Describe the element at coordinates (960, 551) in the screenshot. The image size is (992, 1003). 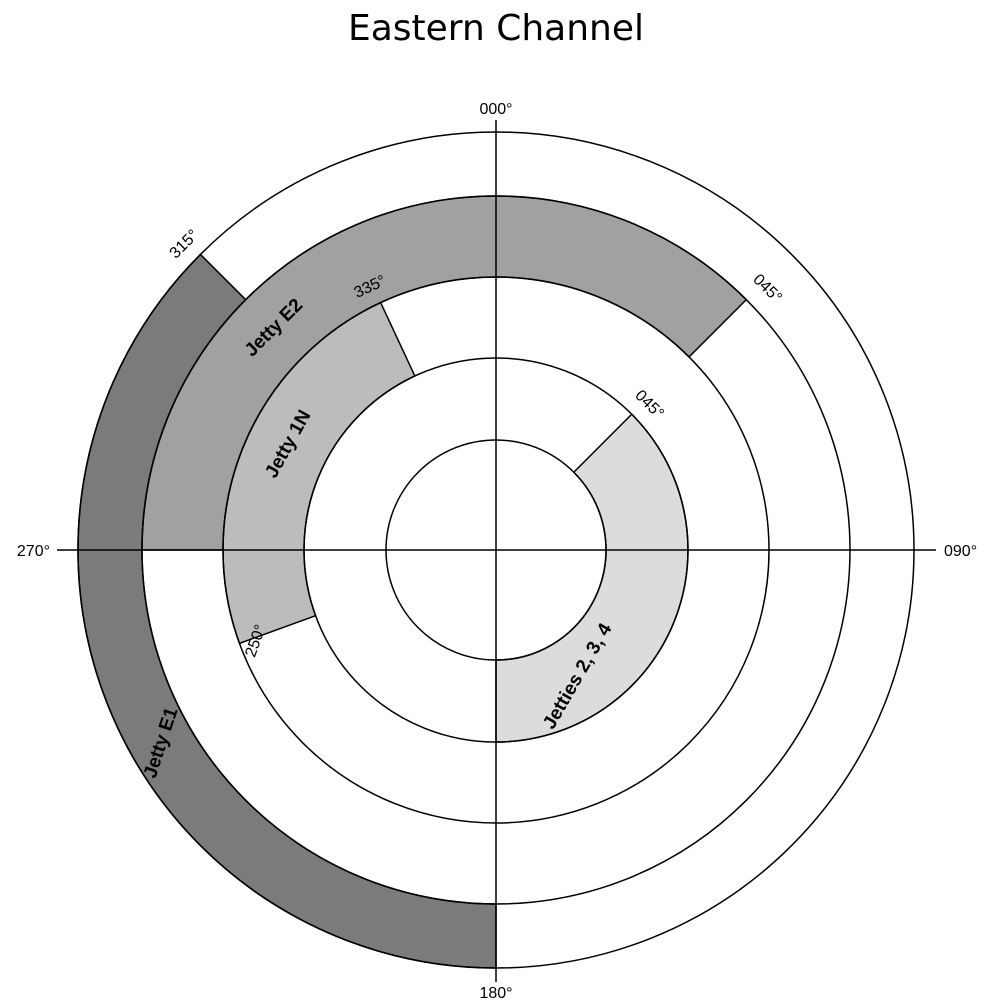
I see `bearing-label-east: 090°` at that location.